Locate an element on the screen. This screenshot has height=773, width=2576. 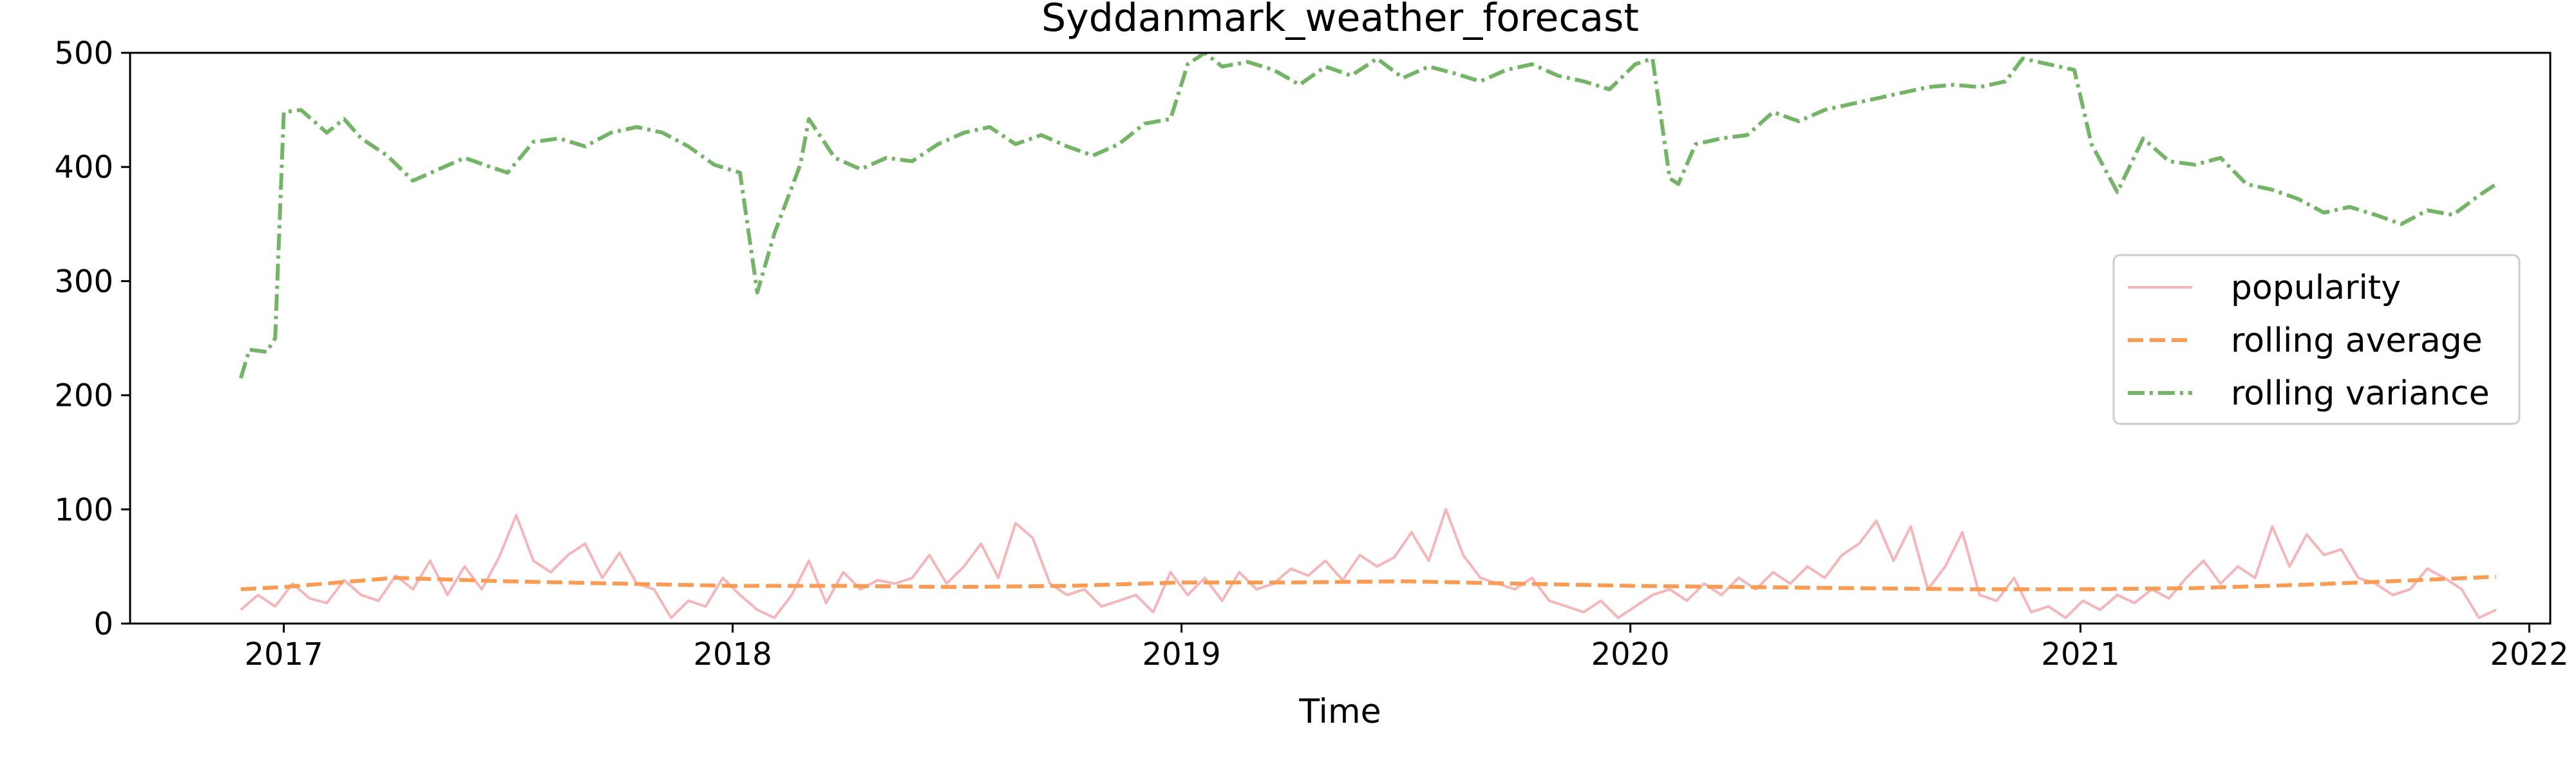
series-line-popularity is located at coordinates (1368, 564).